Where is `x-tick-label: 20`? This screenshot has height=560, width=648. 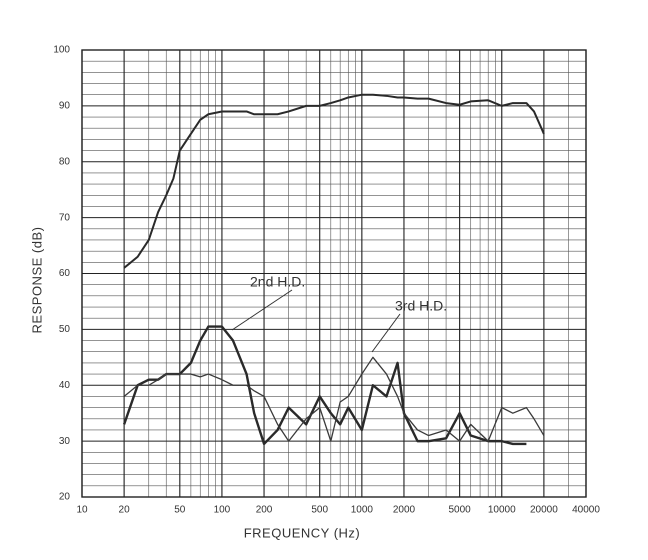 x-tick-label: 20 is located at coordinates (125, 510).